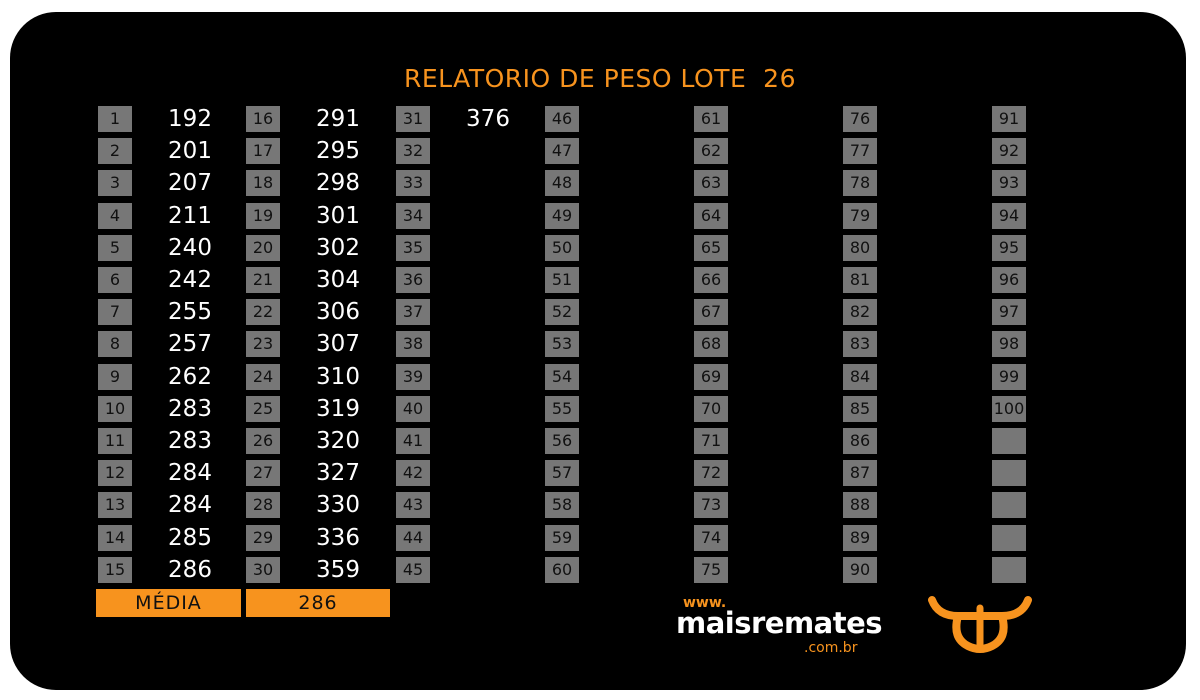 Image resolution: width=1200 pixels, height=700 pixels. Describe the element at coordinates (562, 151) in the screenshot. I see `item-number-box: 47` at that location.